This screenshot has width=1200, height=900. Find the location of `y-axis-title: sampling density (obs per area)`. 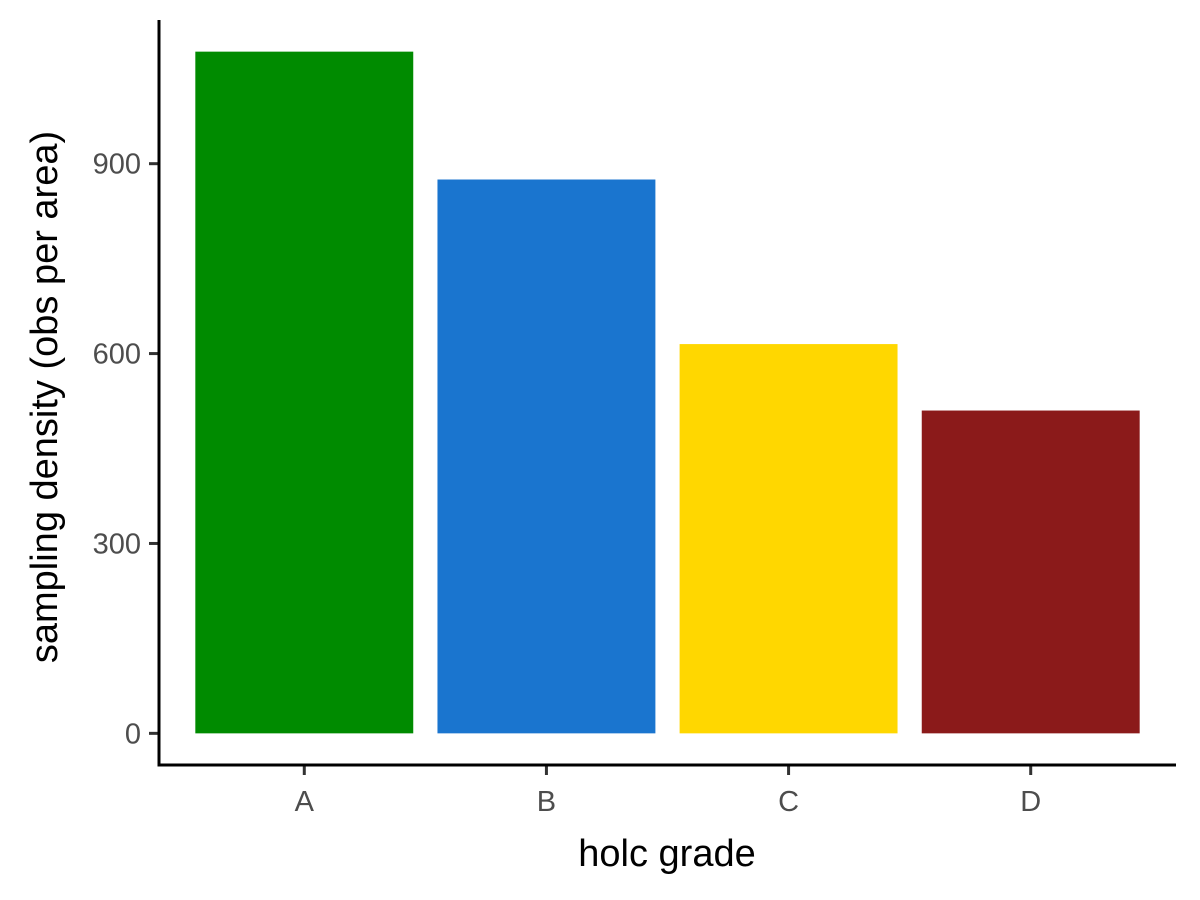

y-axis-title: sampling density (obs per area) is located at coordinates (45, 397).